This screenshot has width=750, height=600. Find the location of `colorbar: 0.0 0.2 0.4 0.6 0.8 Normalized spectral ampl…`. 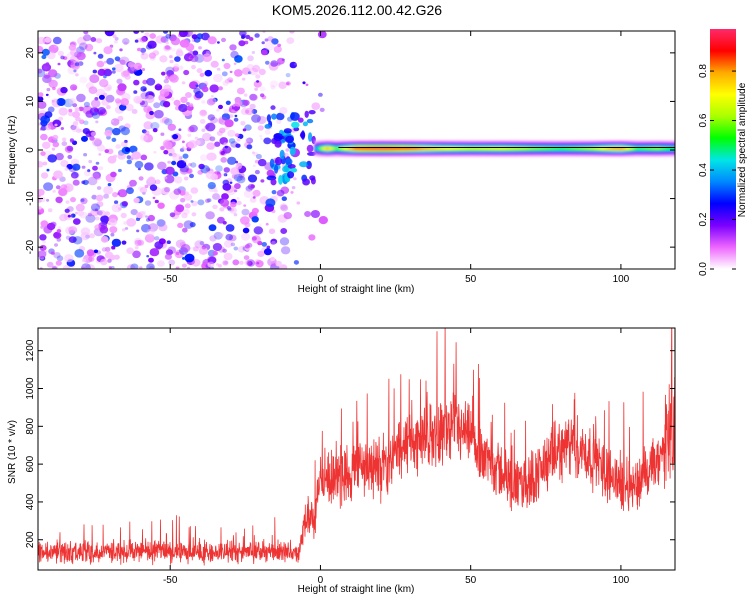

colorbar: 0.0 0.2 0.4 0.6 0.8 Normalized spectral ampl… is located at coordinates (723, 152).